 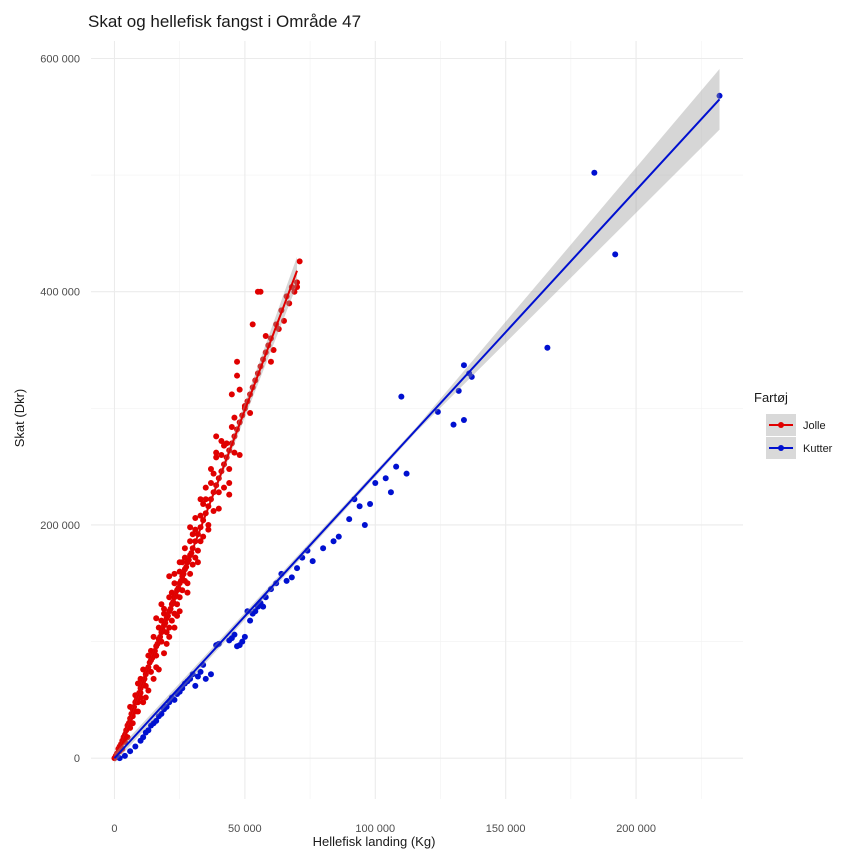 I want to click on x-tick-label: 50 000, so click(x=245, y=829).